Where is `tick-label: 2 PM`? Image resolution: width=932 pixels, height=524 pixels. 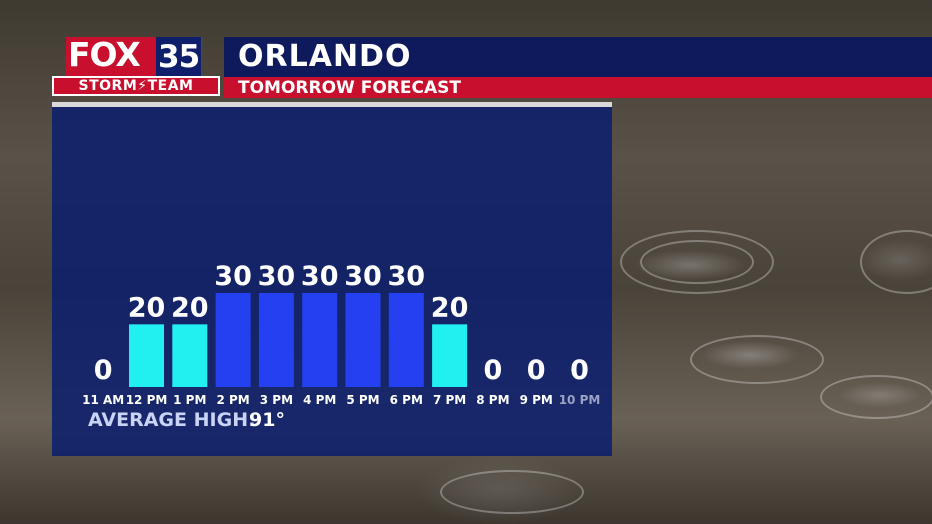
tick-label: 2 PM is located at coordinates (232, 400).